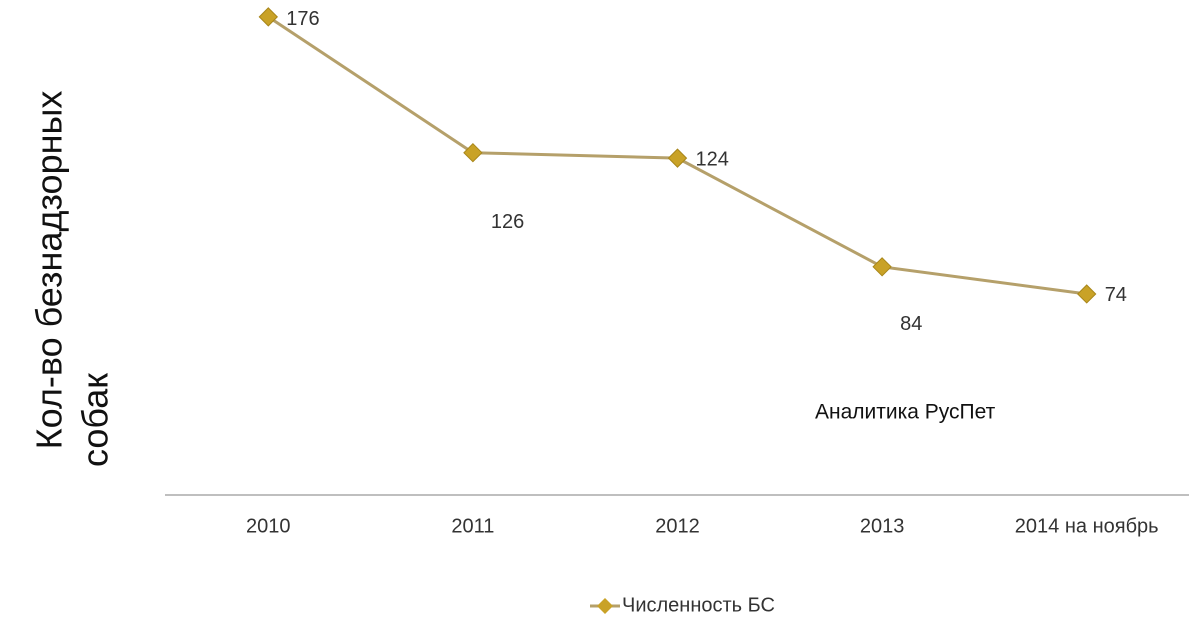  Describe the element at coordinates (882, 526) in the screenshot. I see `x-tick-label: 2013` at that location.